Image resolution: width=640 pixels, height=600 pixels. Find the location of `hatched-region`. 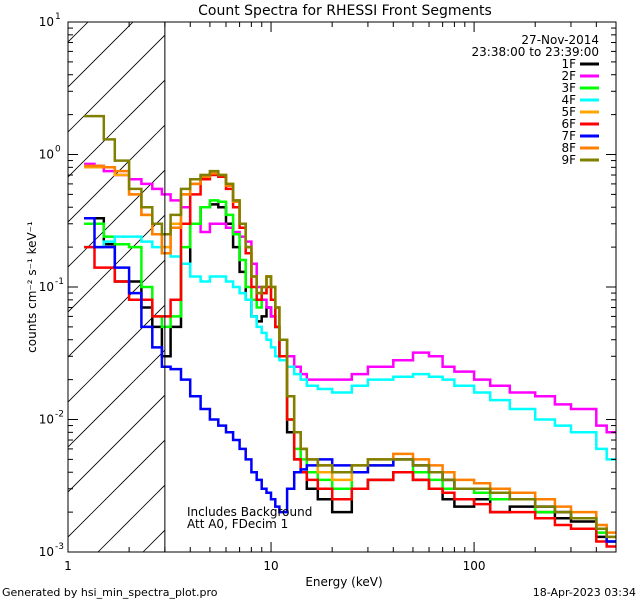

hatched-region is located at coordinates (116, 287).